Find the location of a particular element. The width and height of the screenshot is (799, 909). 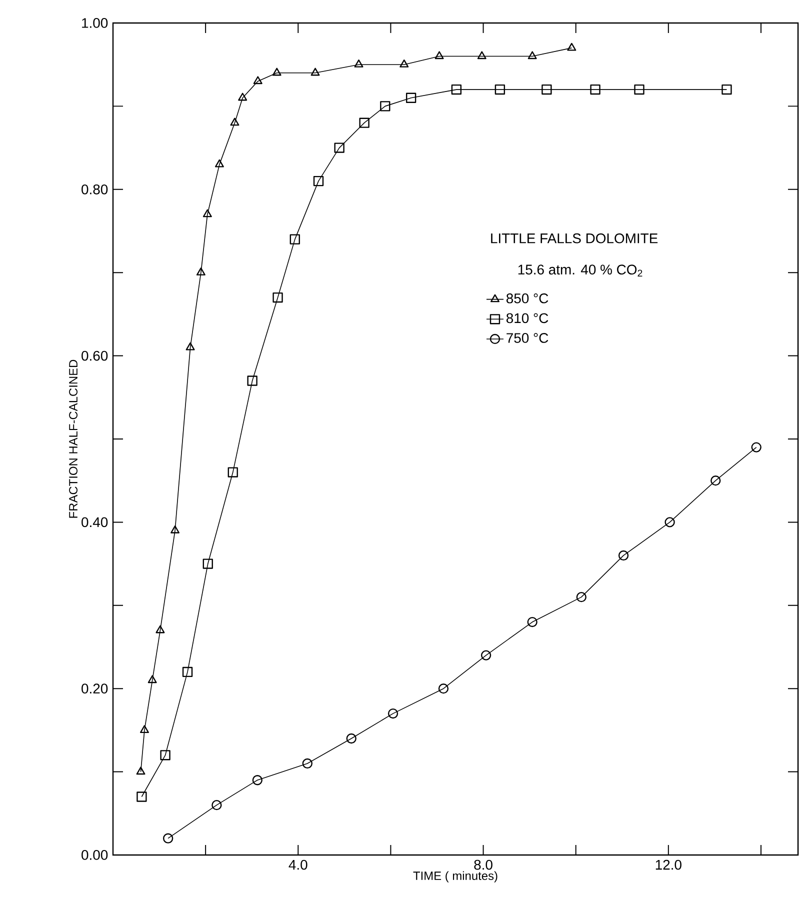

y-tick-label: 0.40 is located at coordinates (95, 522).